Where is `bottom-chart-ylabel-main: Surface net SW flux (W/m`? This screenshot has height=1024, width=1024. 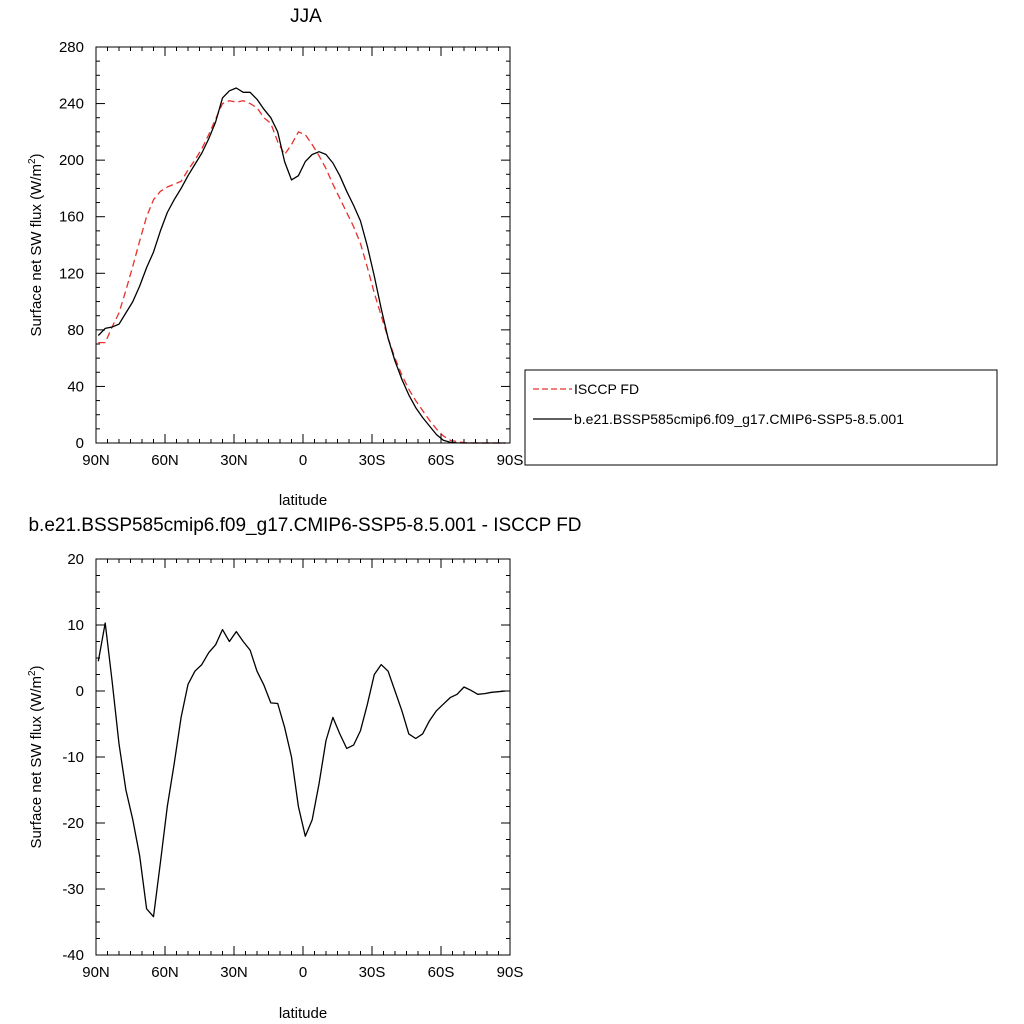
bottom-chart-ylabel-main: Surface net SW flux (W/m is located at coordinates (36, 762).